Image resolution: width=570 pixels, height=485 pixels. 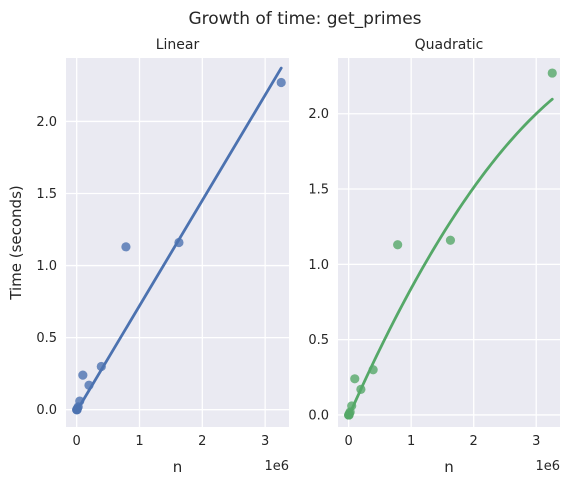 What do you see at coordinates (449, 45) in the screenshot?
I see `subplot-title: Quadratic` at bounding box center [449, 45].